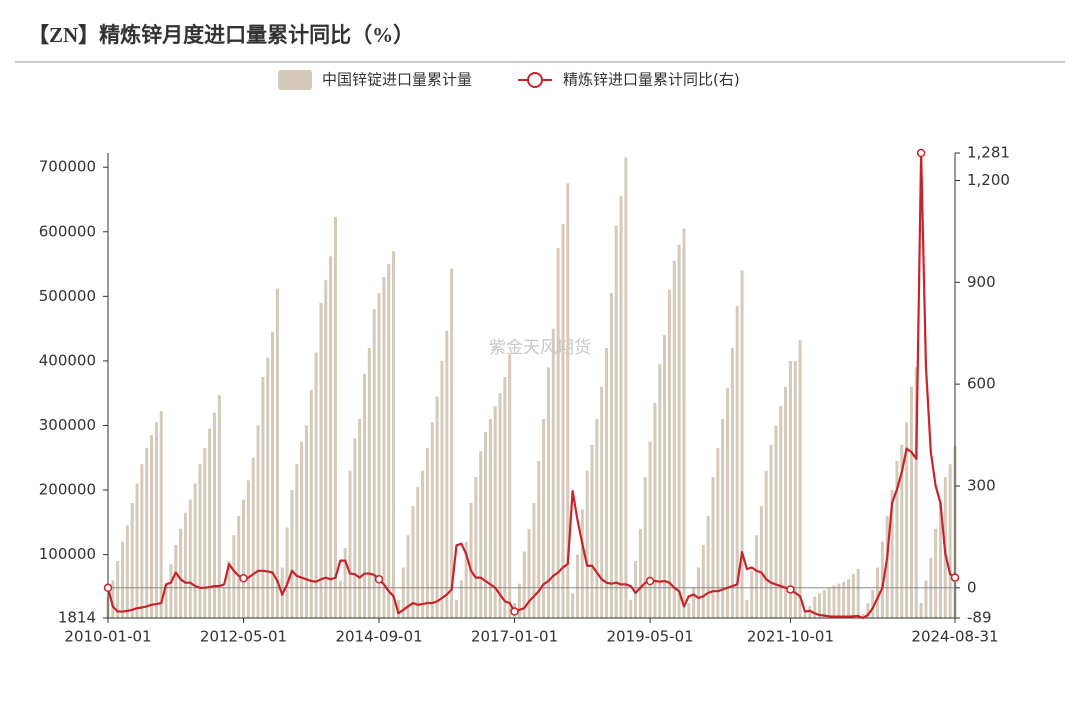 This screenshot has width=1080, height=711. Describe the element at coordinates (988, 180) in the screenshot. I see `y2-tick-label: 1,200` at that location.